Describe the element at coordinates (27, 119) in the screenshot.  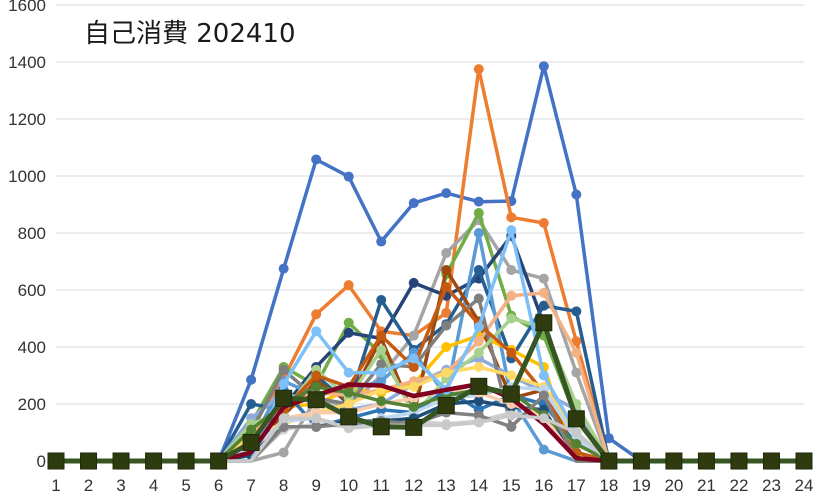
I see `y-tick-label: 1200` at that location.